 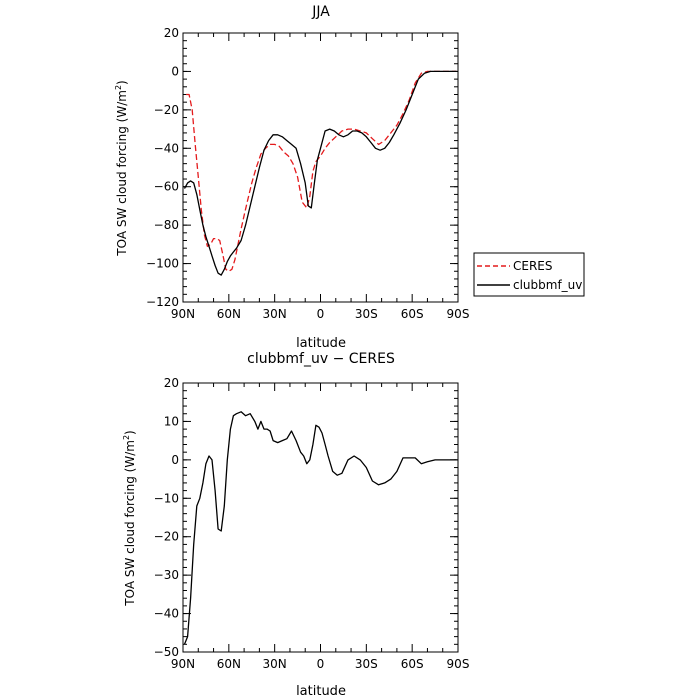 What do you see at coordinates (229, 664) in the screenshot?
I see `bottom-xtick-label: 60N` at bounding box center [229, 664].